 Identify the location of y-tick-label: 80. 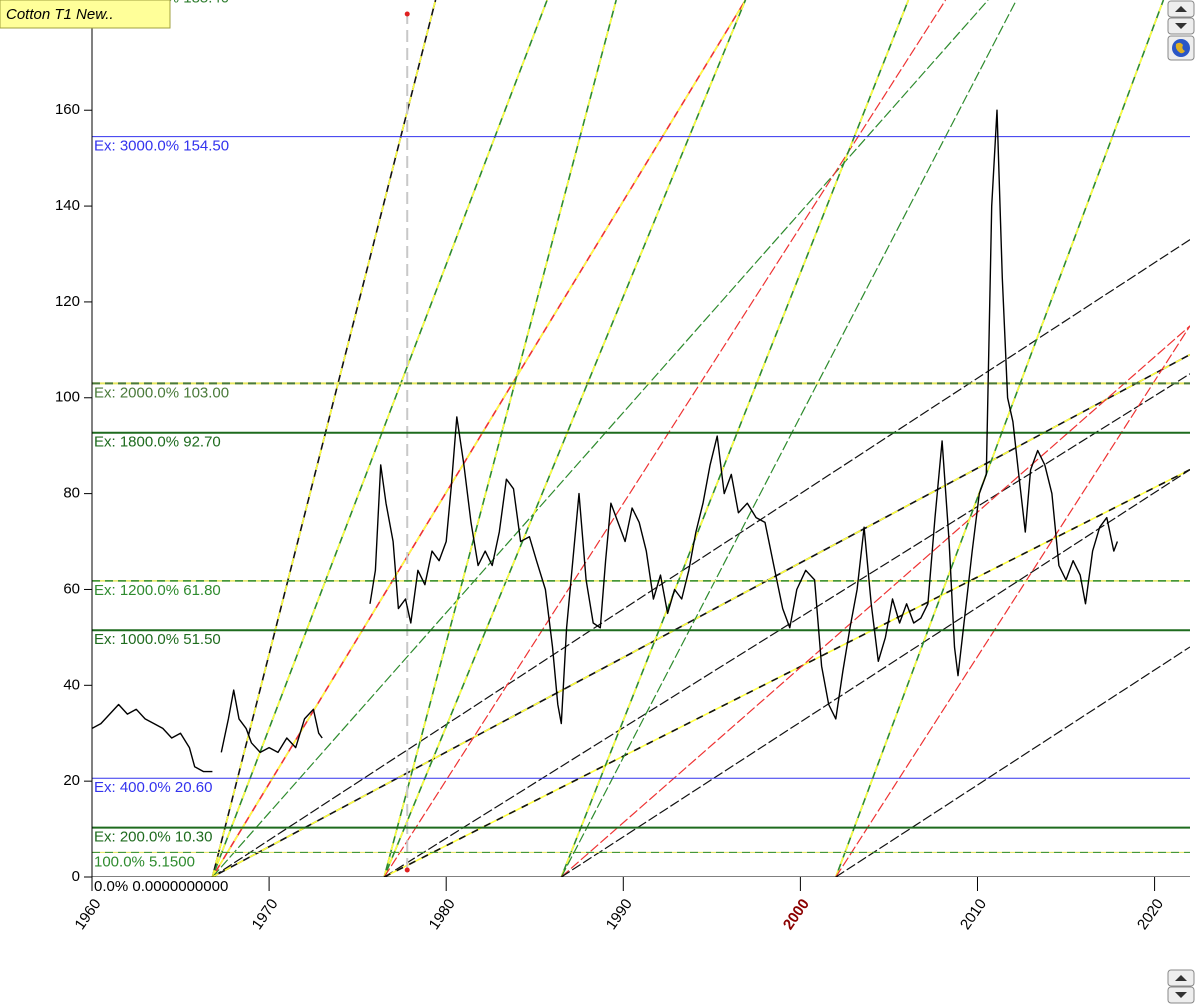
(71, 493).